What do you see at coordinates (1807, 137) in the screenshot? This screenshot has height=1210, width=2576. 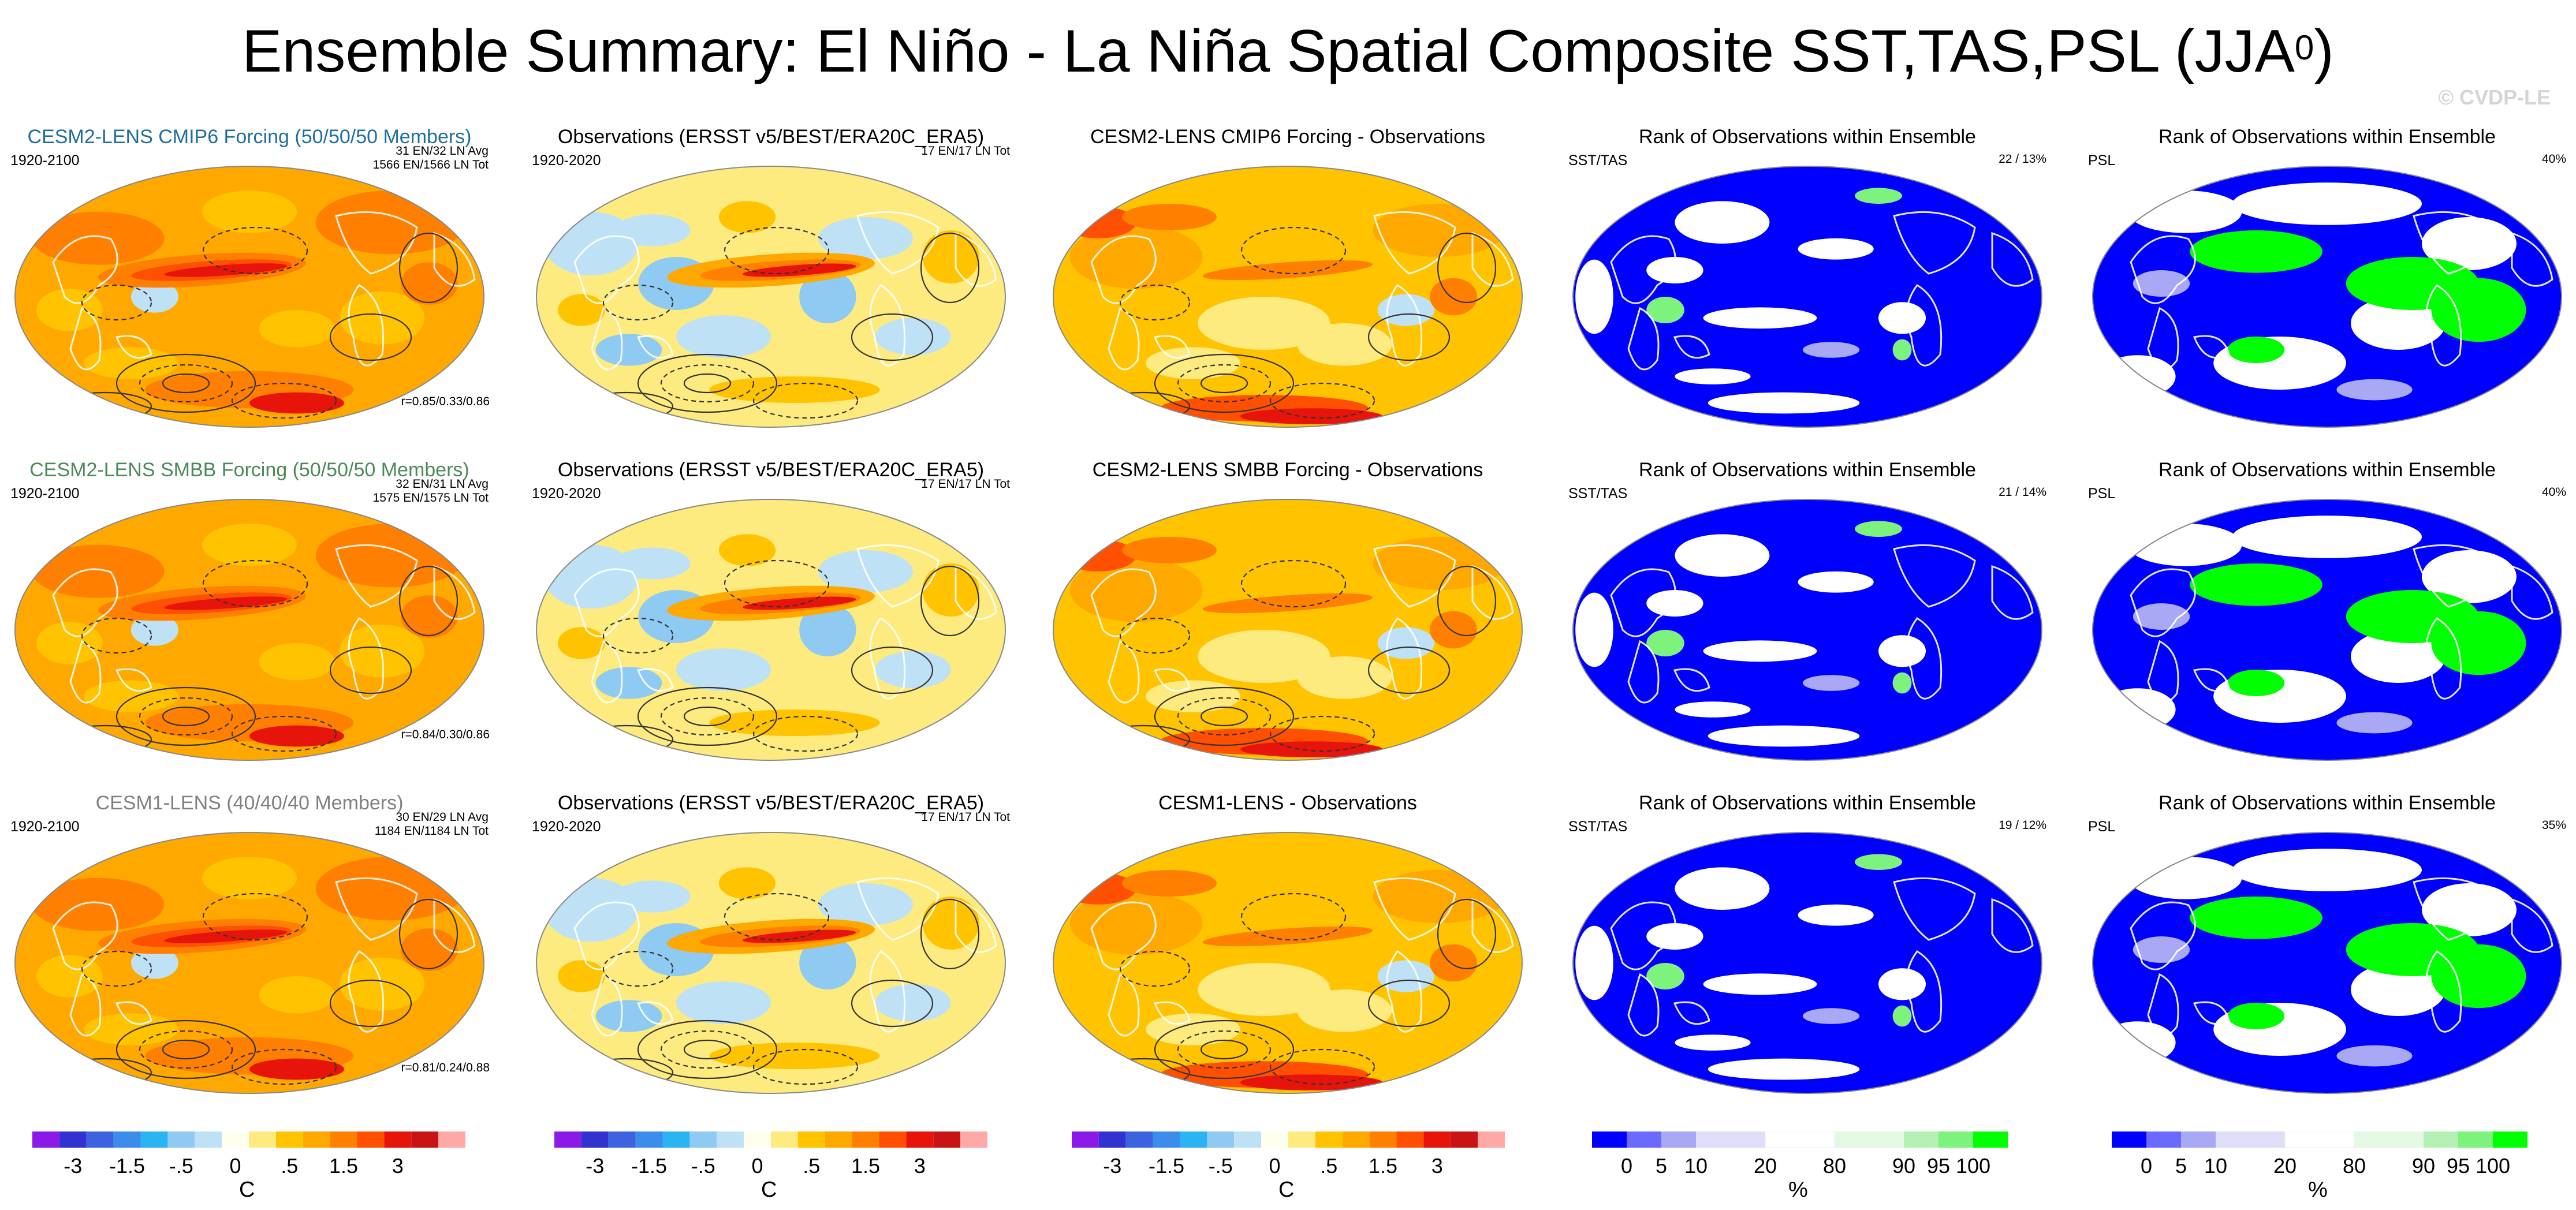 I see `panel-title: Rank of Observations within Ensemble` at bounding box center [1807, 137].